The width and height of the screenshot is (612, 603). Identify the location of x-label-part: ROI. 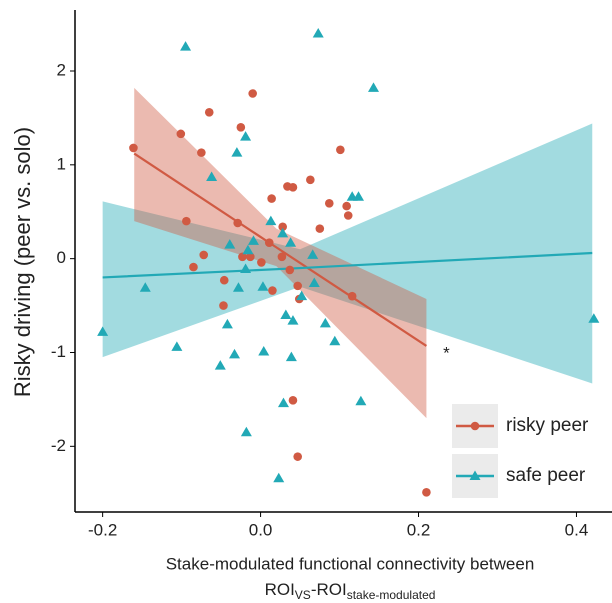
(280, 589).